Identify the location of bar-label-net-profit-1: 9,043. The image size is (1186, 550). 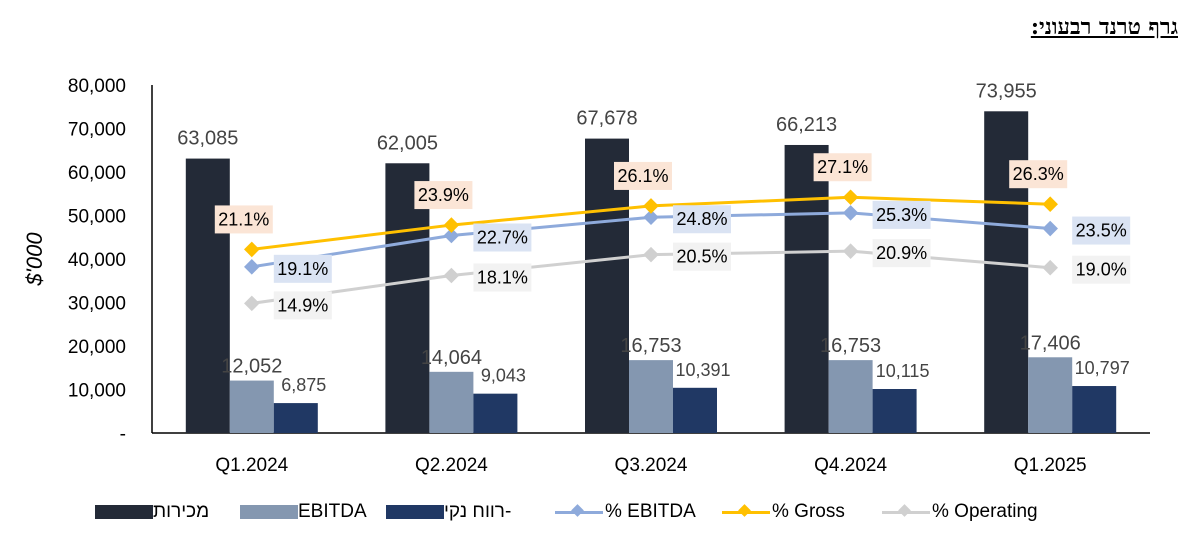
(503, 376).